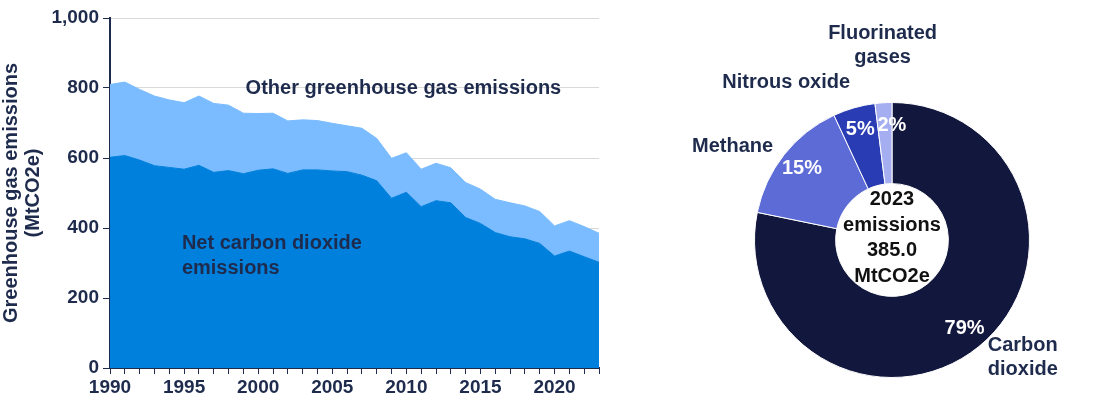 Image resolution: width=1095 pixels, height=407 pixels. Describe the element at coordinates (110, 386) in the screenshot. I see `x-tick-label: 1990` at that location.